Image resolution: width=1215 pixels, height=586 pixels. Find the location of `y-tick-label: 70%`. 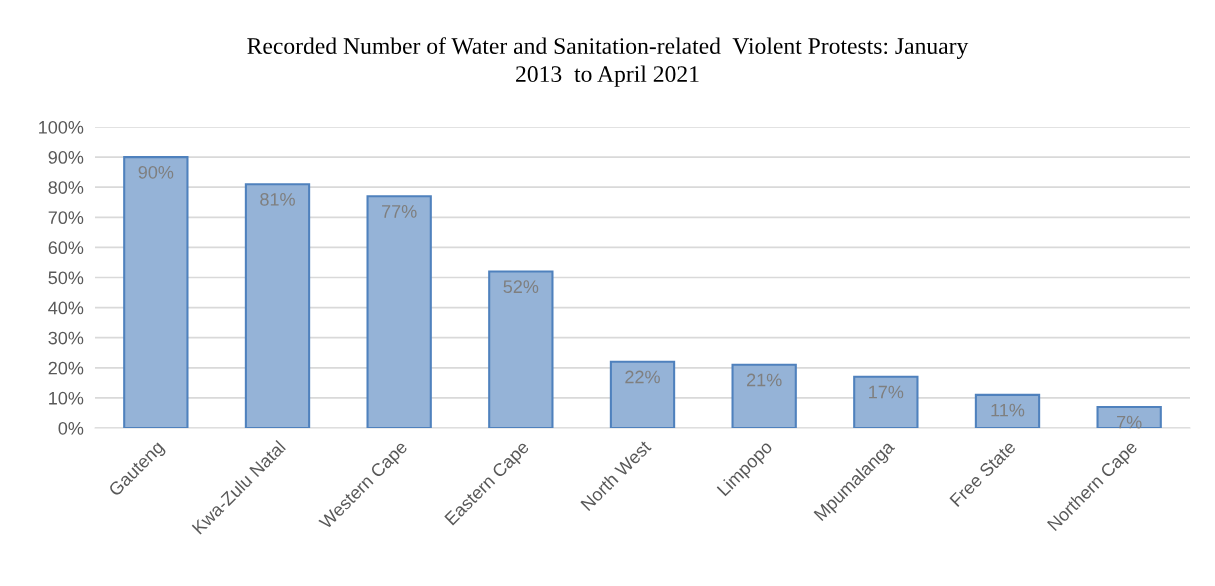

y-tick-label: 70% is located at coordinates (66, 218).